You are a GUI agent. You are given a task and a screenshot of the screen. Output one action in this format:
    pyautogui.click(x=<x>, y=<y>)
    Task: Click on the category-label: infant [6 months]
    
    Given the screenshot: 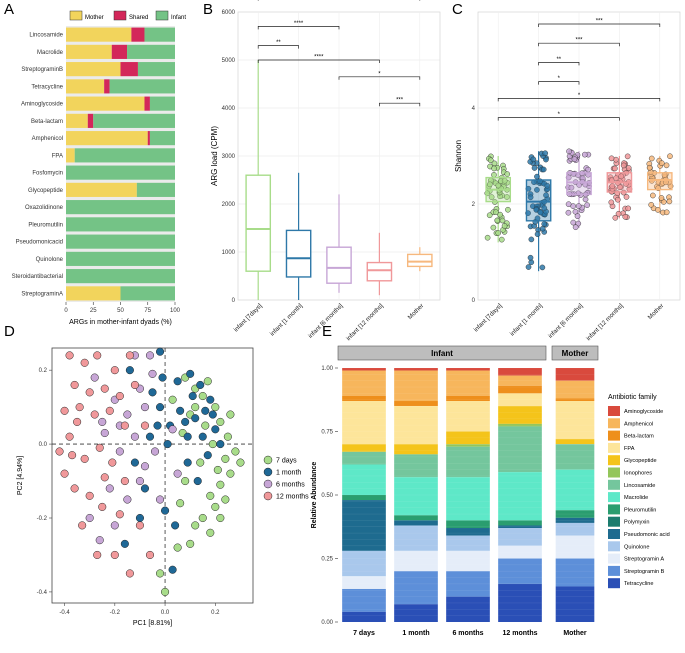 What is the action you would take?
    pyautogui.click(x=565, y=320)
    